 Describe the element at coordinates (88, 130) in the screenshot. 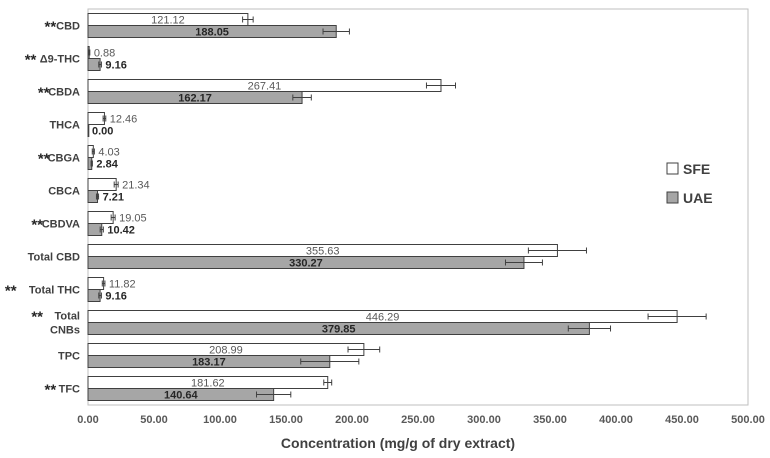

I see `bar-uae` at that location.